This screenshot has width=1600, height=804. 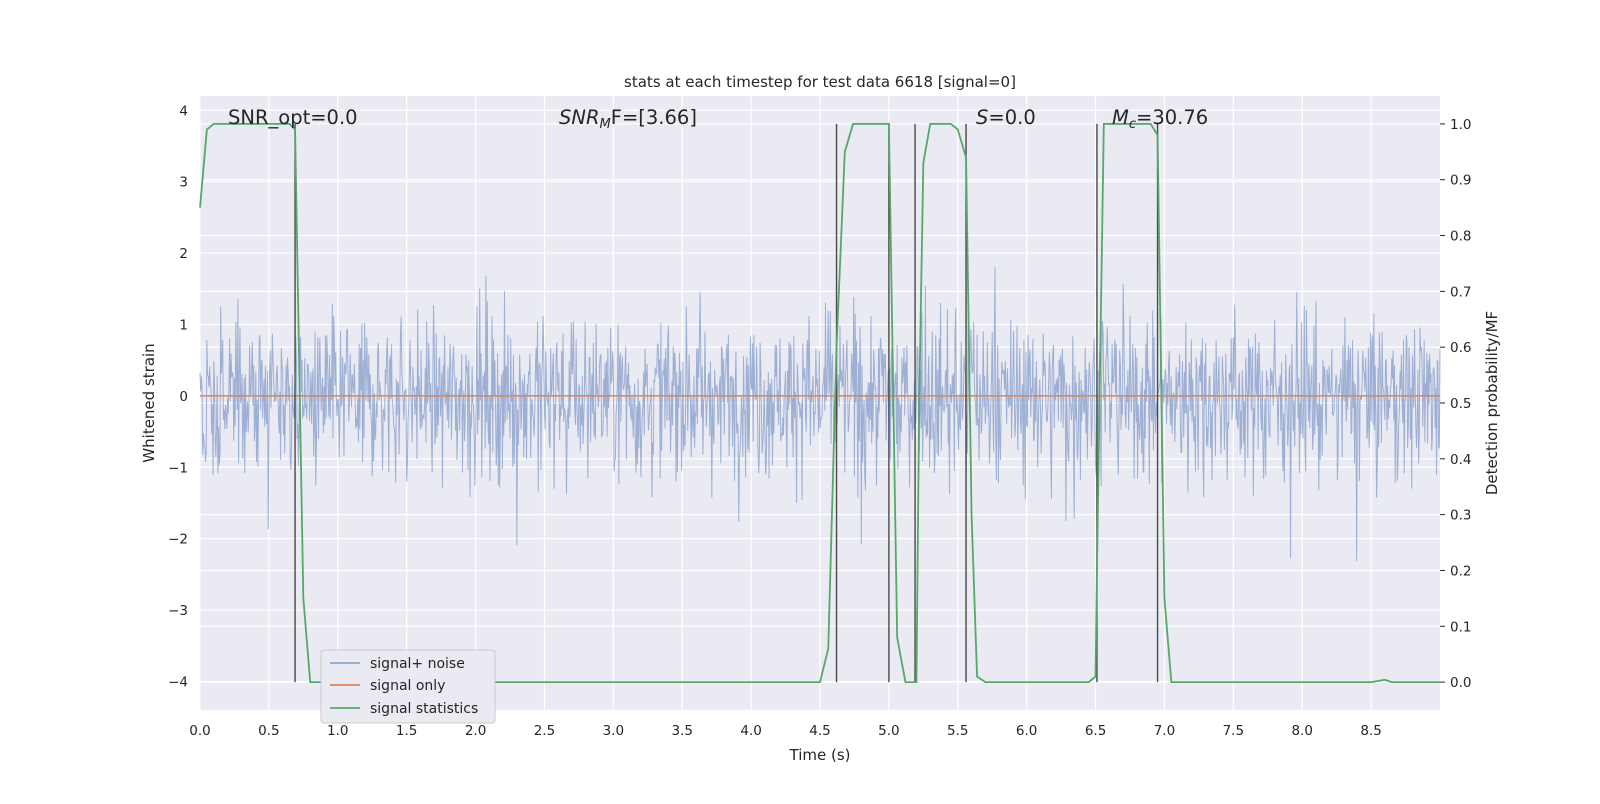 I want to click on x-tick-label: 3.5, so click(x=681, y=731).